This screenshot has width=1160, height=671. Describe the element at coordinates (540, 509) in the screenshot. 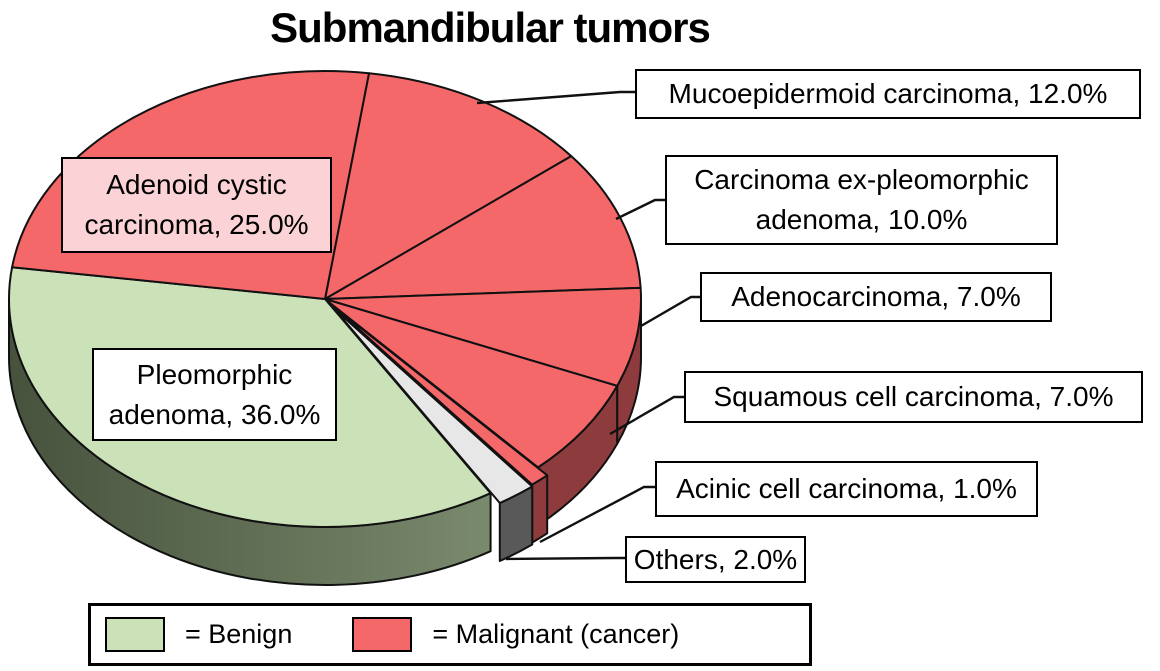

I see `pie-side-acinic-cell-carcinoma` at that location.